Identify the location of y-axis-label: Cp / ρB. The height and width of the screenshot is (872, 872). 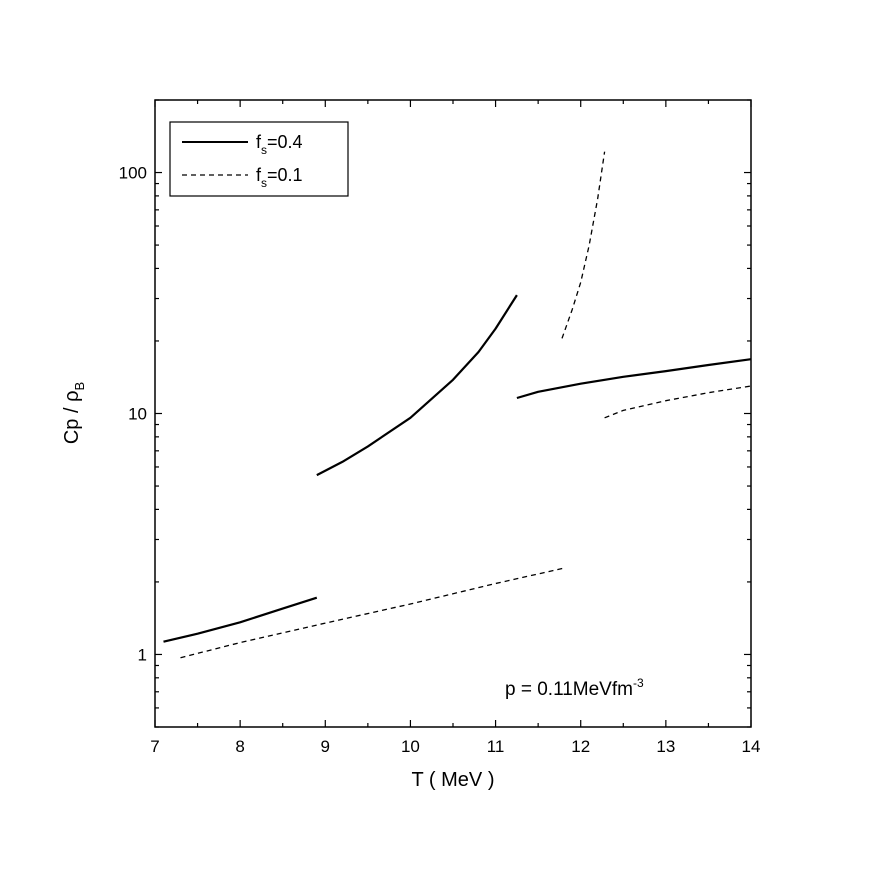
(74, 413).